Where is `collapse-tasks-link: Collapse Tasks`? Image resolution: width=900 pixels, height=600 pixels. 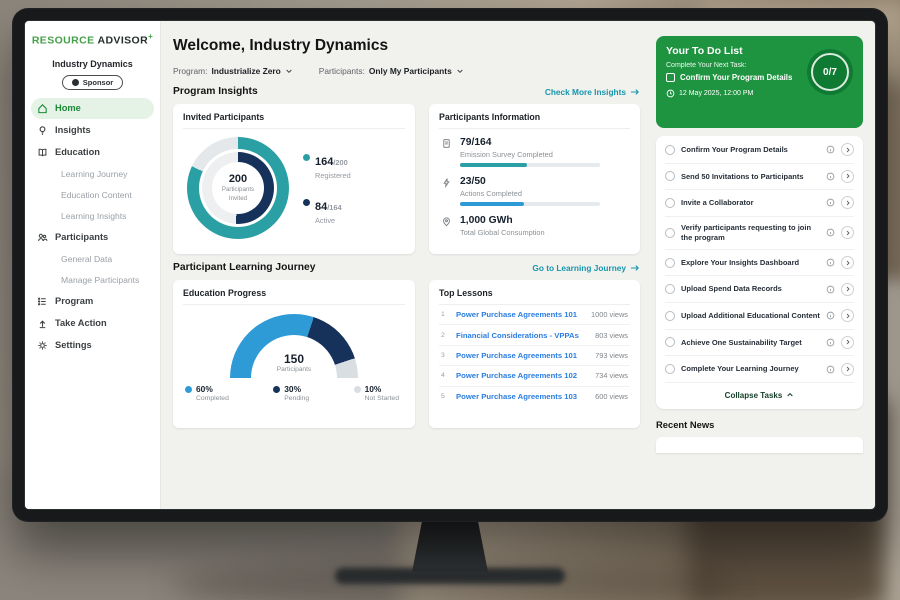 collapse-tasks-link: Collapse Tasks is located at coordinates (759, 395).